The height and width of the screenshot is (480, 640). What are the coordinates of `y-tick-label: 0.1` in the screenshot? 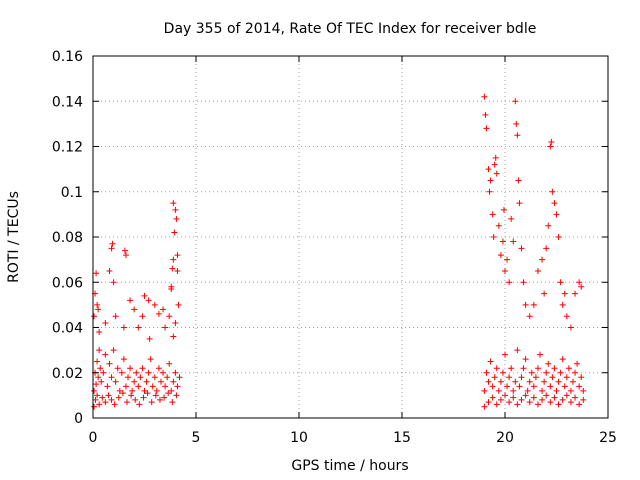 It's located at (72, 193).